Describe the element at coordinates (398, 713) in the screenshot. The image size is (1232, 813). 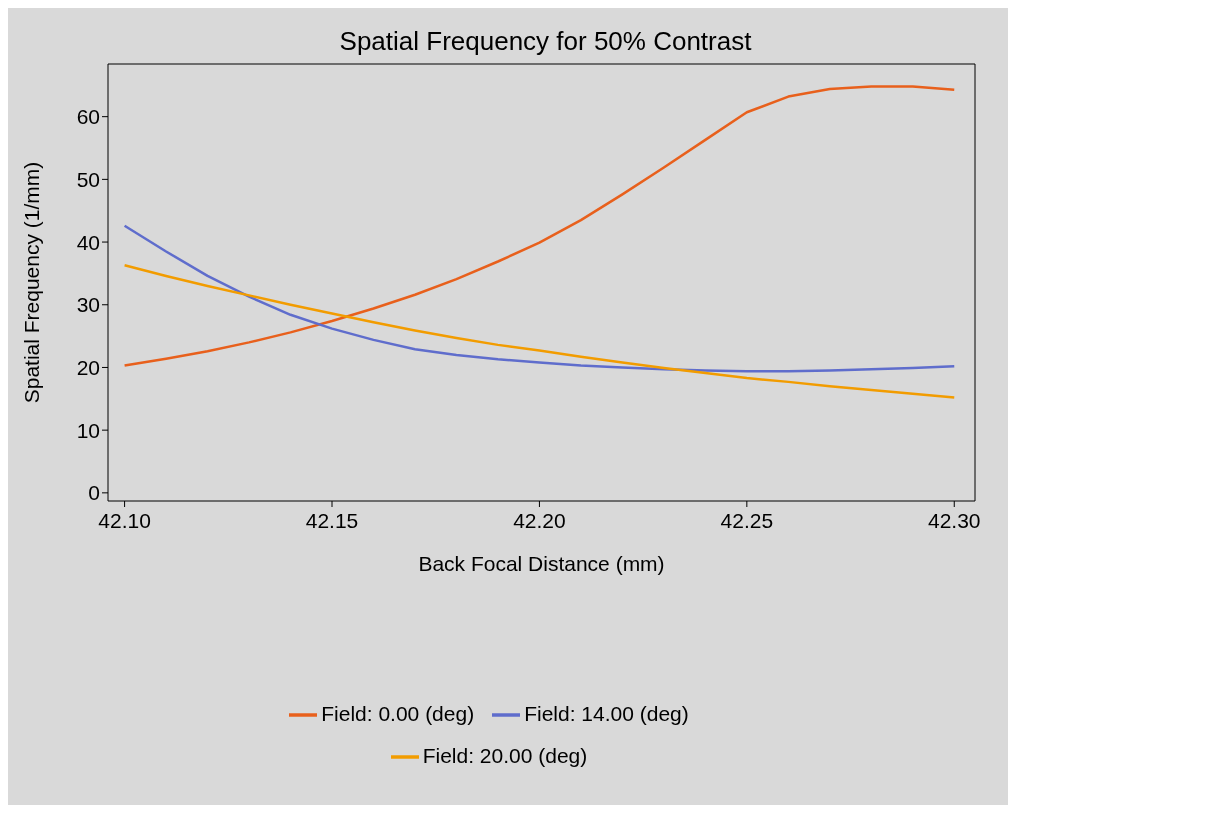
I see `legend-label: Field: 0.00 (deg)` at that location.